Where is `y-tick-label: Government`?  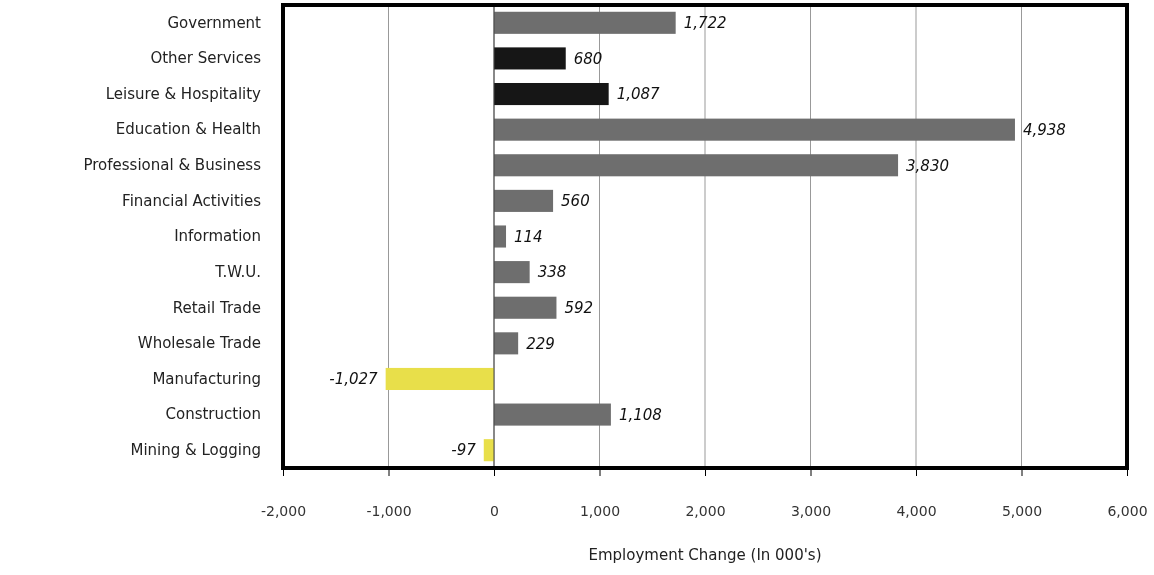 y-tick-label: Government is located at coordinates (214, 22).